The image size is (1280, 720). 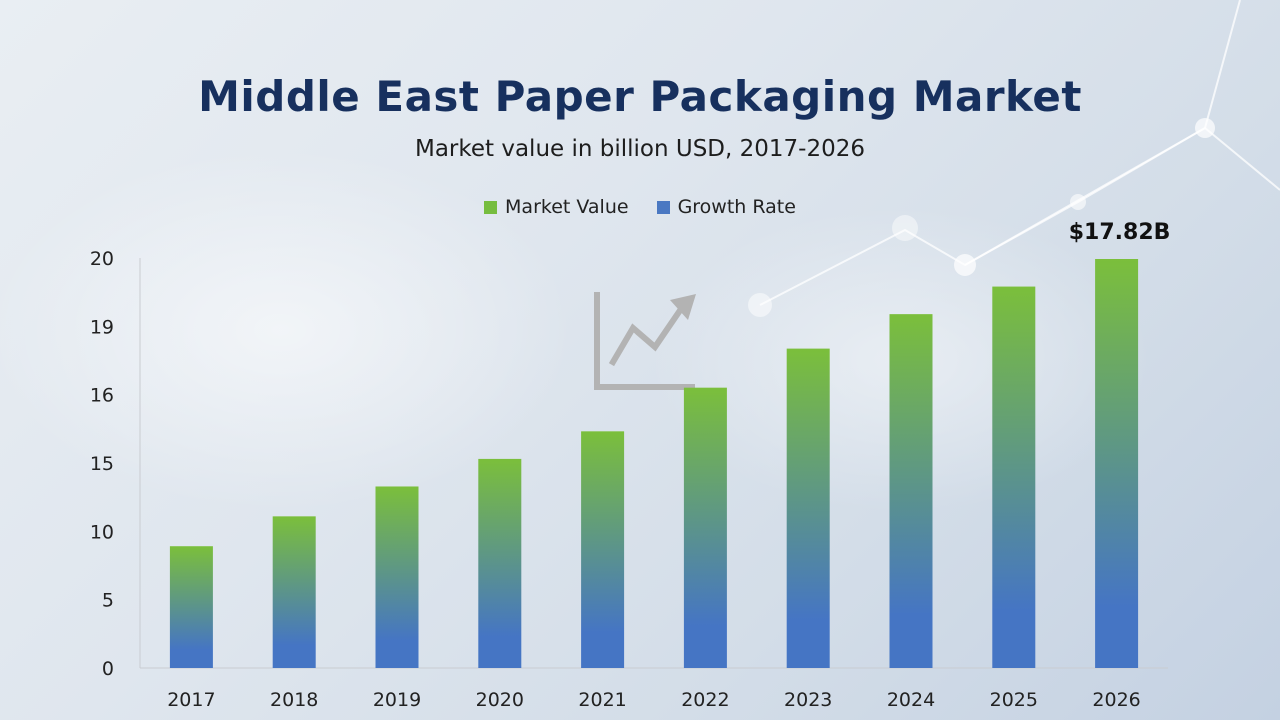 What do you see at coordinates (102, 396) in the screenshot?
I see `y-tick-label-4: 16` at bounding box center [102, 396].